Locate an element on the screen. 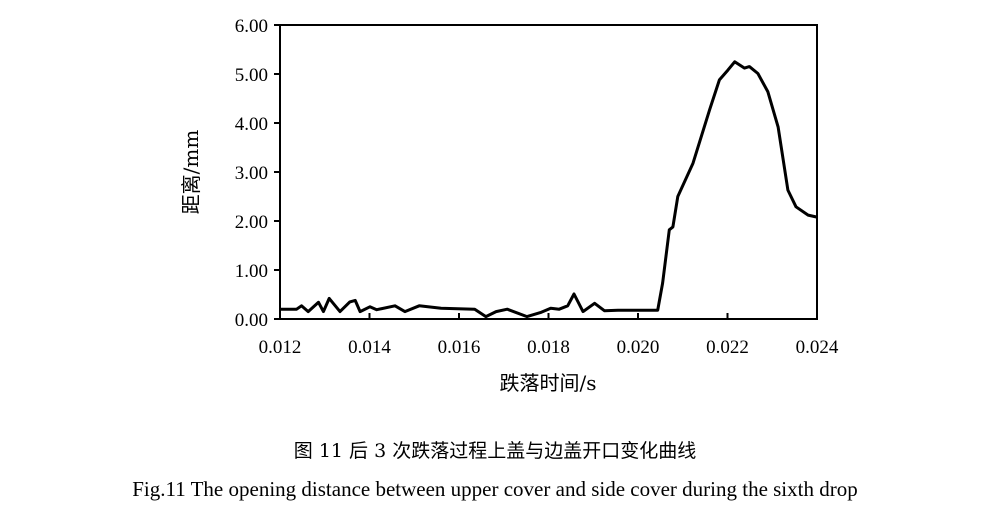 This screenshot has height=513, width=990. y-axis-title: 距离/mm is located at coordinates (191, 172).